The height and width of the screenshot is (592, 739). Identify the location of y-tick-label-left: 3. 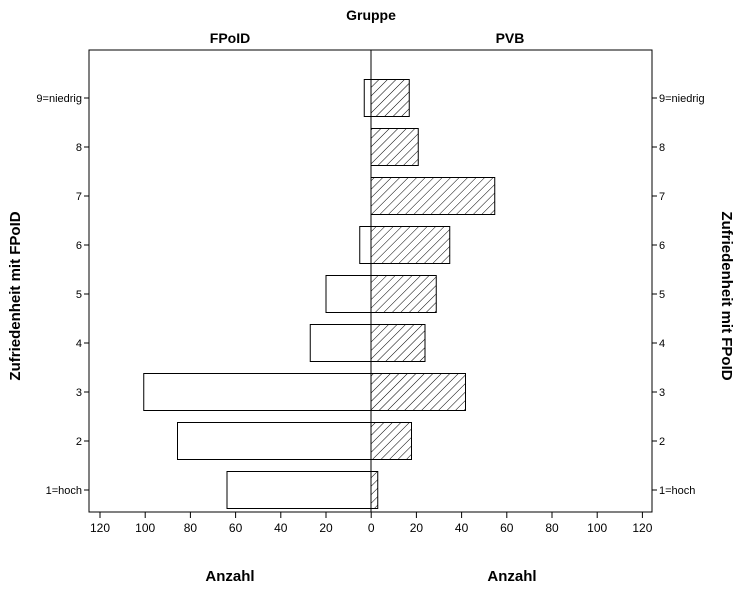
(79, 393).